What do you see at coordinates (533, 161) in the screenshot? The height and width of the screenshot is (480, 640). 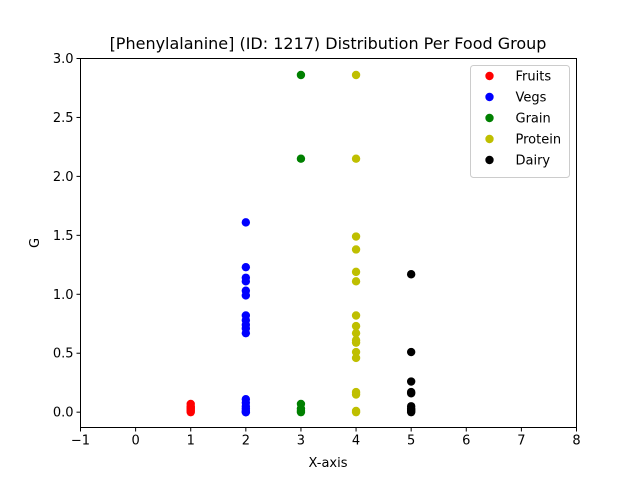 I see `legend-label-dairy: Dairy` at bounding box center [533, 161].